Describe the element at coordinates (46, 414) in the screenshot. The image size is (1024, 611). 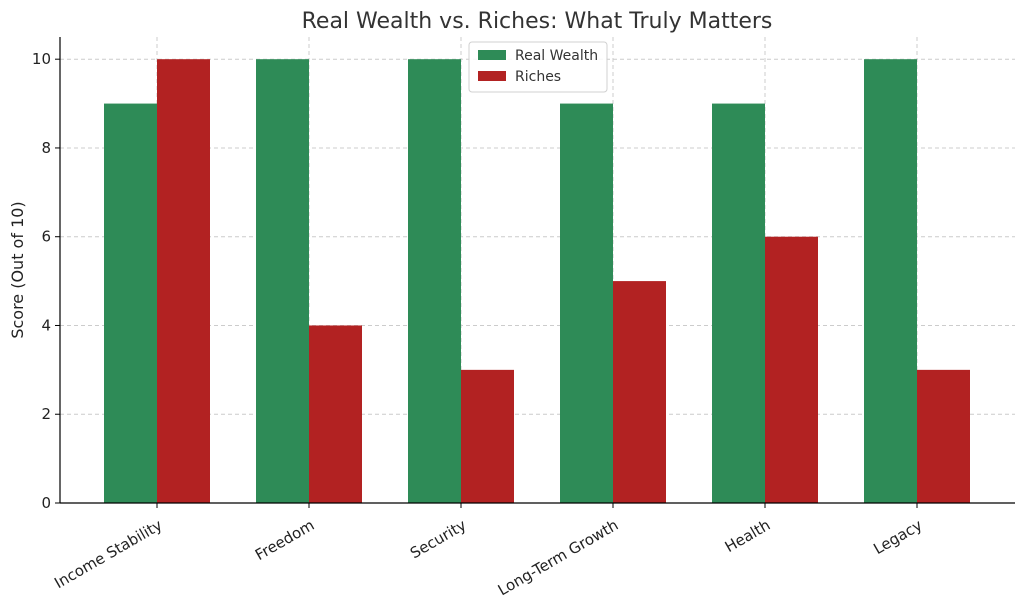
I see `y-tick-label: 2` at that location.